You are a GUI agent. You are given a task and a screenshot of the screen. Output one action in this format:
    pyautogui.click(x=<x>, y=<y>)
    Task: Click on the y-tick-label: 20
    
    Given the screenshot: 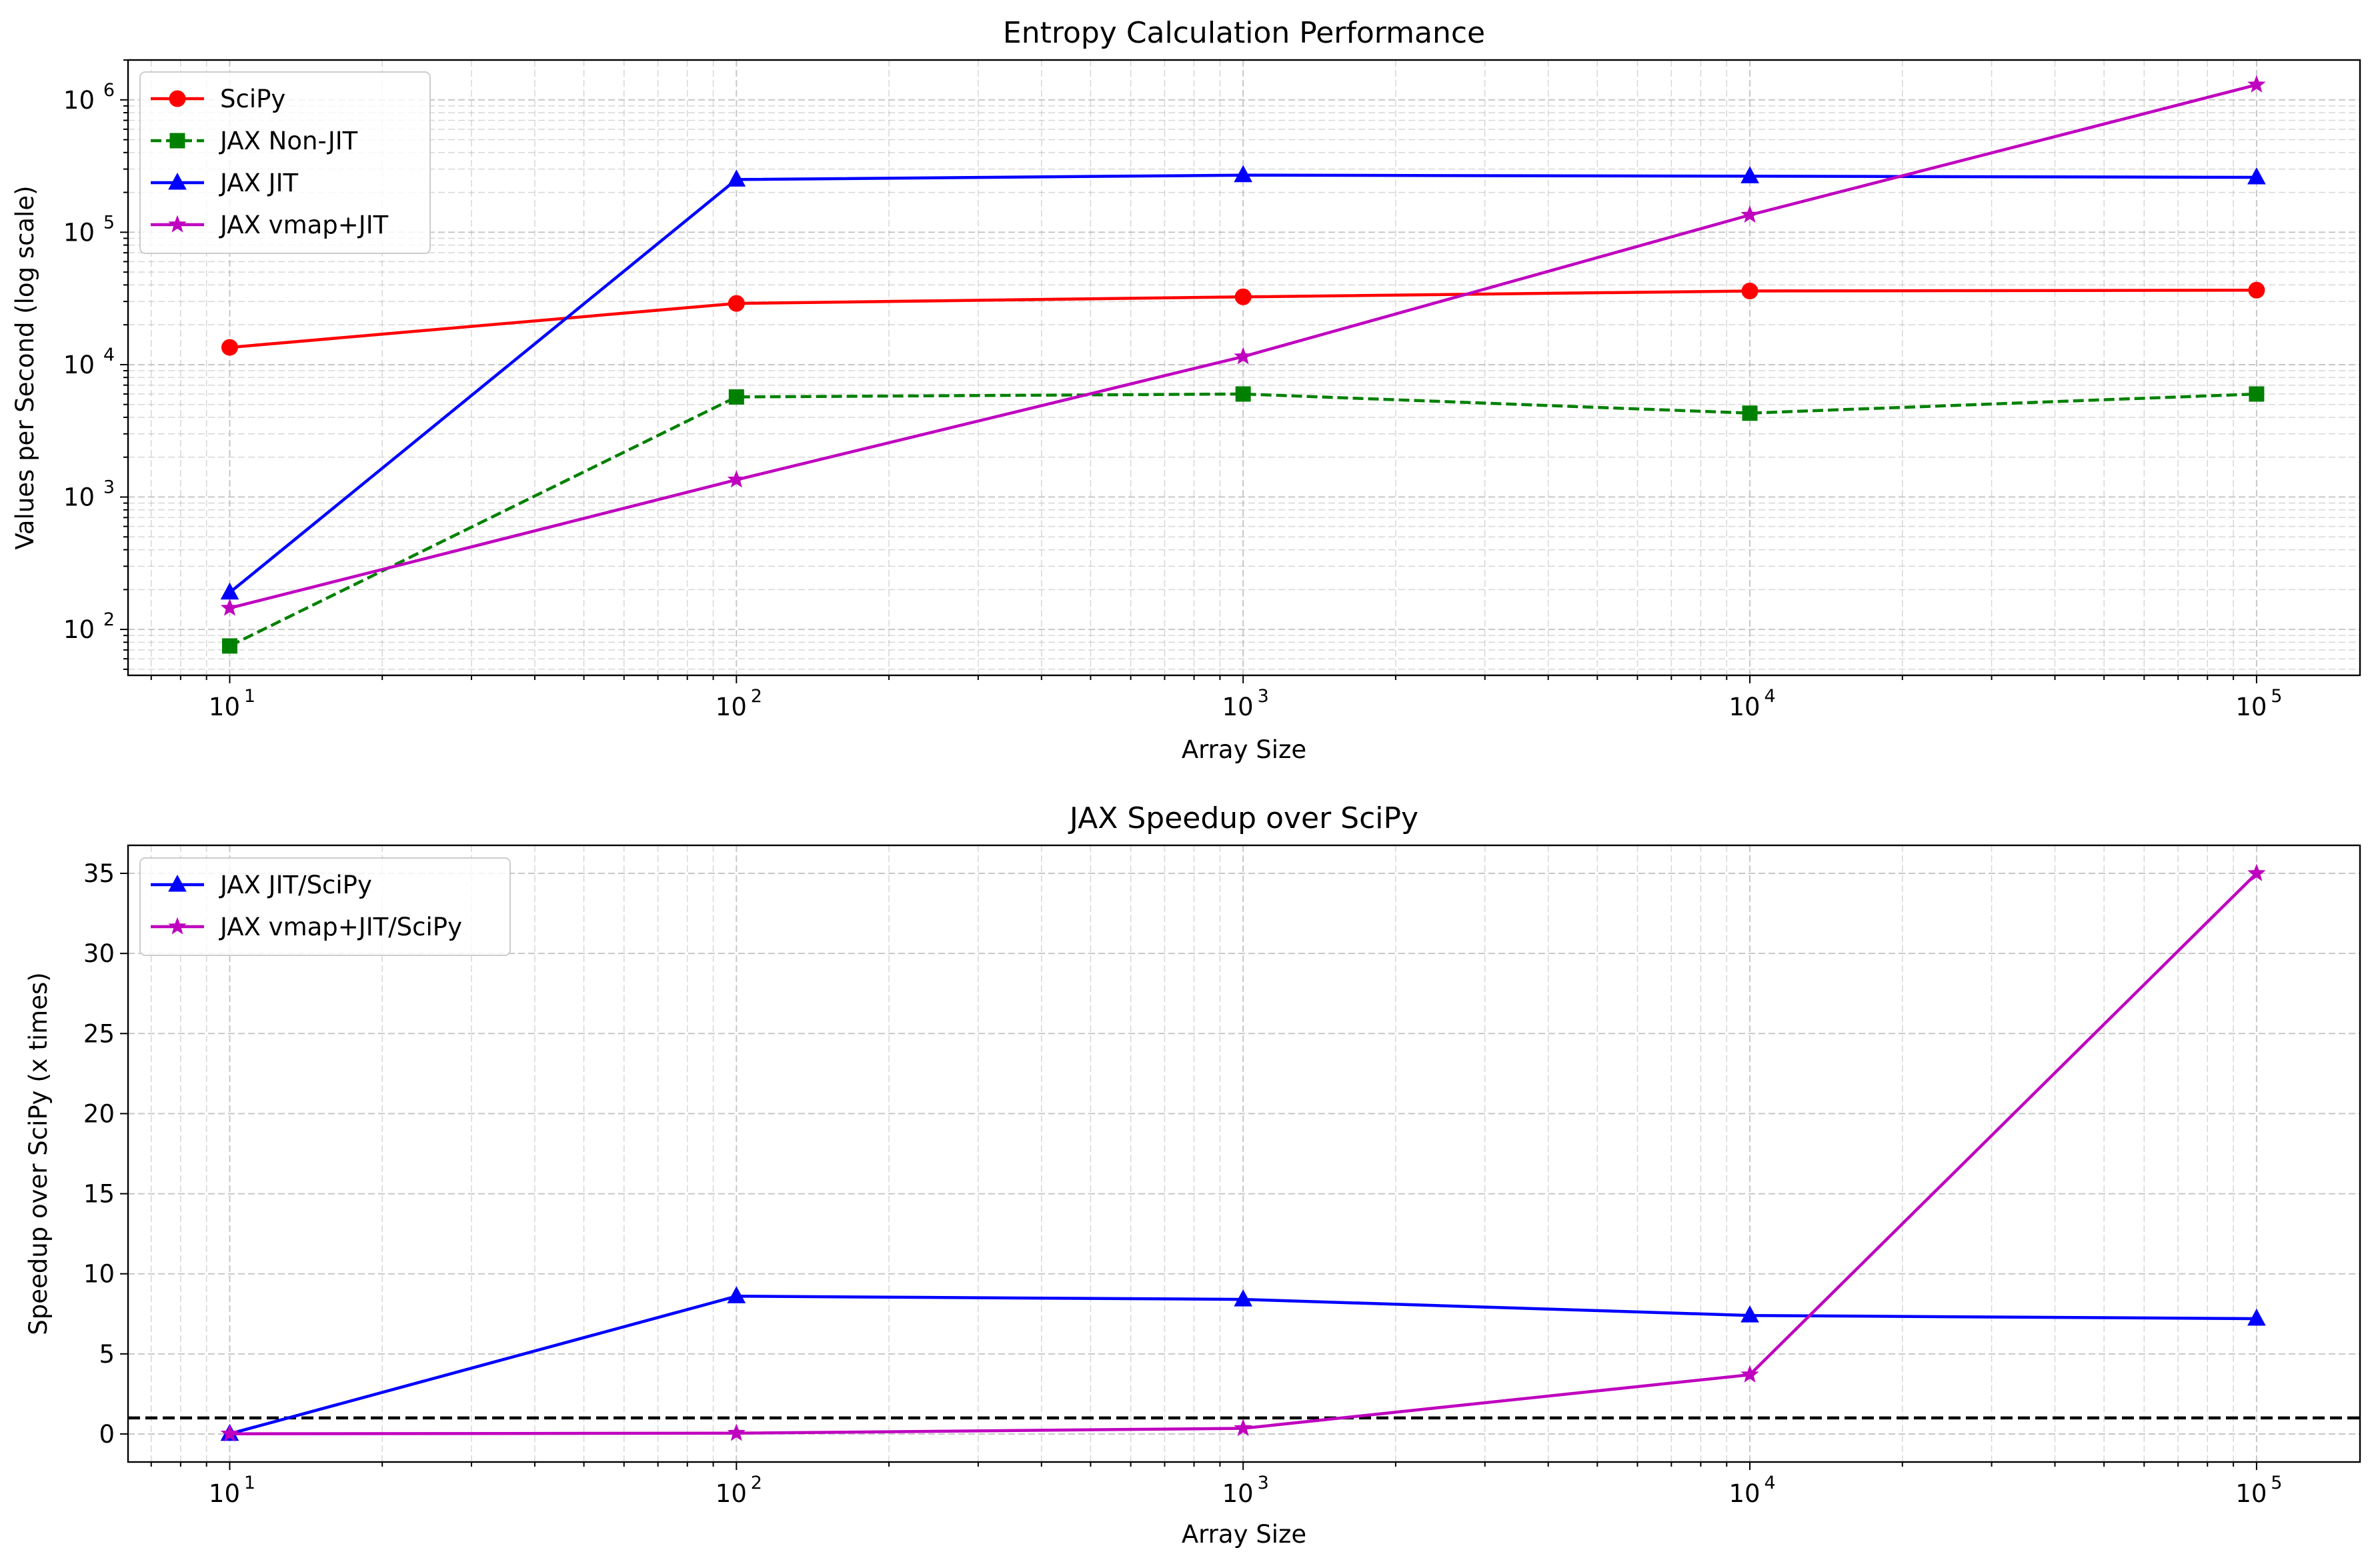 What is the action you would take?
    pyautogui.click(x=99, y=1113)
    